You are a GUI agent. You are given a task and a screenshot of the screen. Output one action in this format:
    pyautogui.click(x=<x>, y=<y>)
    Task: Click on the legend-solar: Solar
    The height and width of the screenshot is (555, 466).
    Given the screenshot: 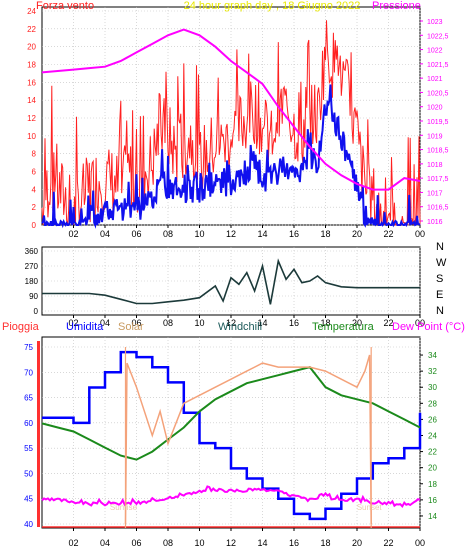 What is the action you would take?
    pyautogui.click(x=131, y=327)
    